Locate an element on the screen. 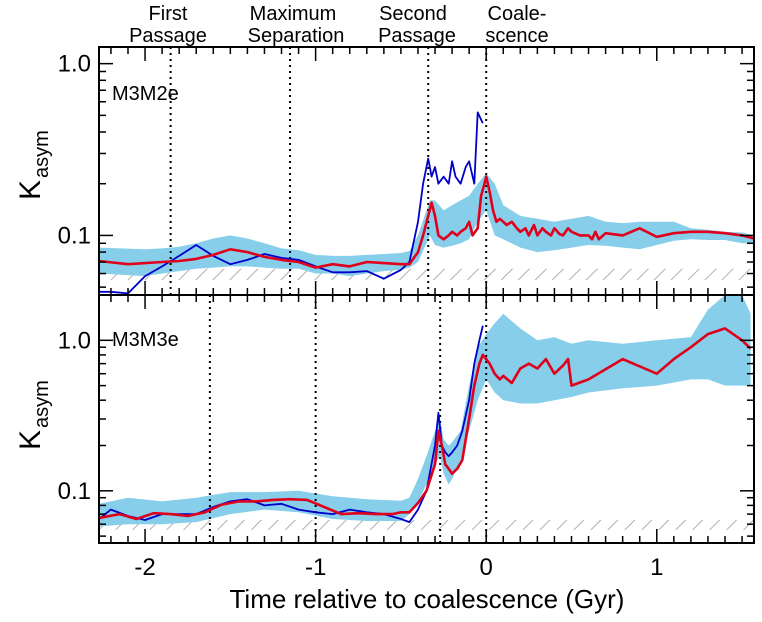 The width and height of the screenshot is (762, 622). panel-label-top: M3M2e is located at coordinates (145, 94).